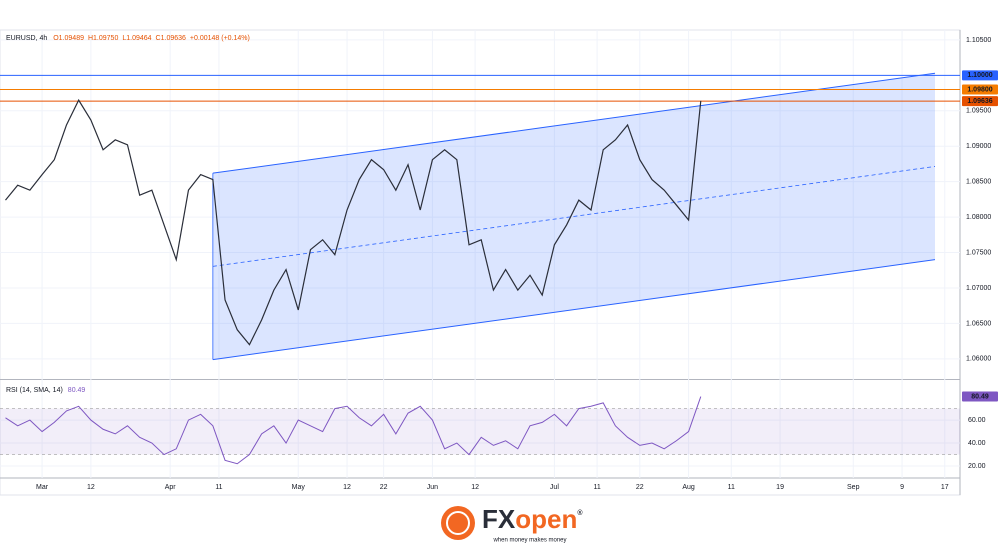  I want to click on x-tick-label: 9, so click(902, 487).